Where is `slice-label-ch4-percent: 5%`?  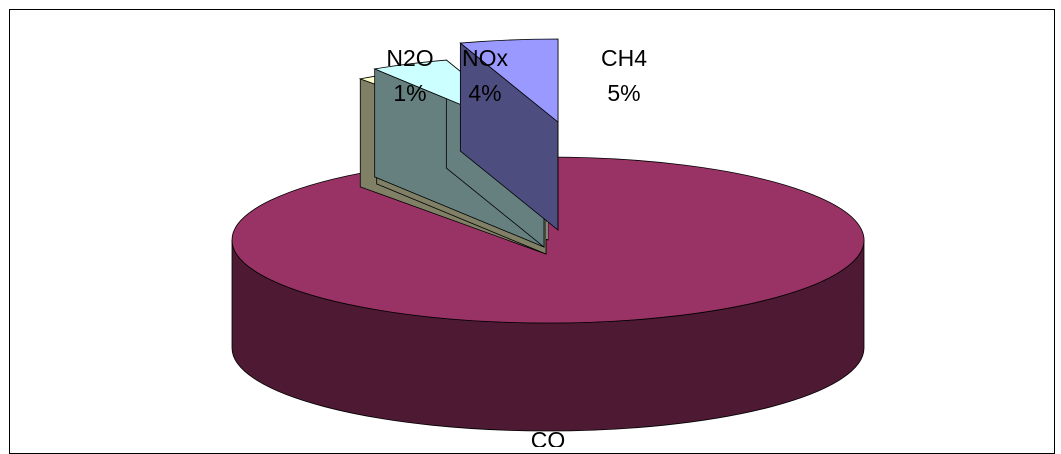 slice-label-ch4-percent: 5% is located at coordinates (623, 93).